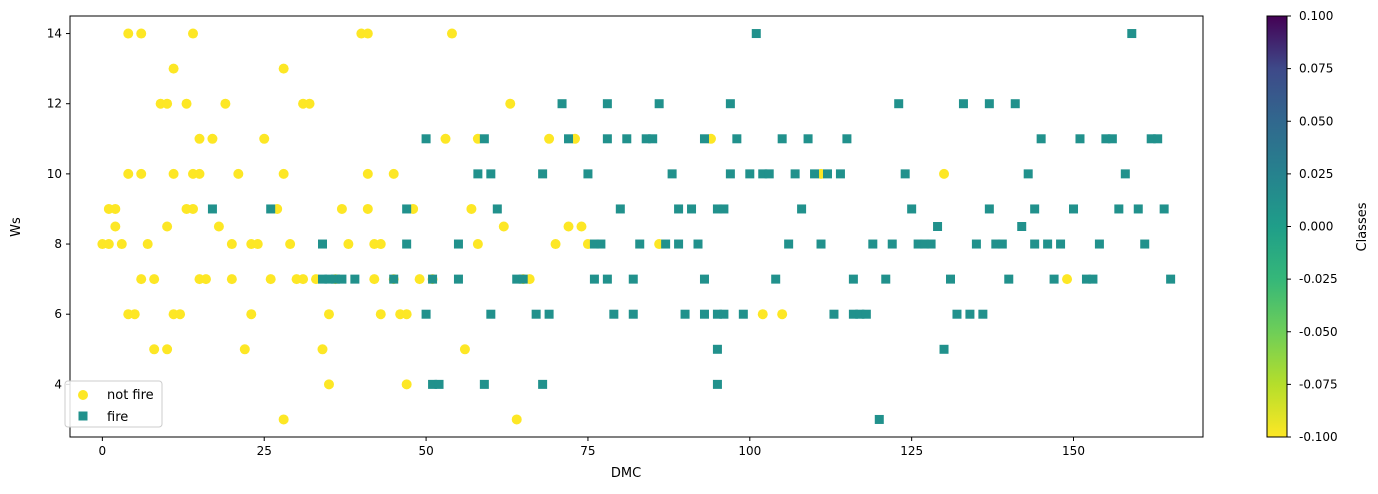 The image size is (1378, 494). Describe the element at coordinates (1318, 384) in the screenshot. I see `colorbar-tick-label: -0.075` at that location.